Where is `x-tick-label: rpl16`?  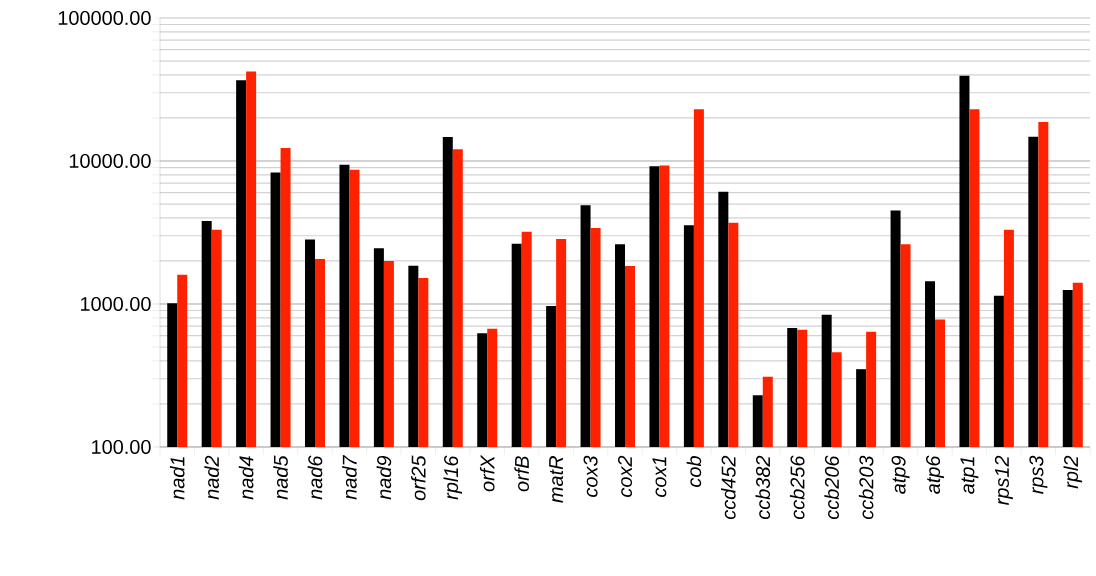
x-tick-label: rpl16 is located at coordinates (453, 477).